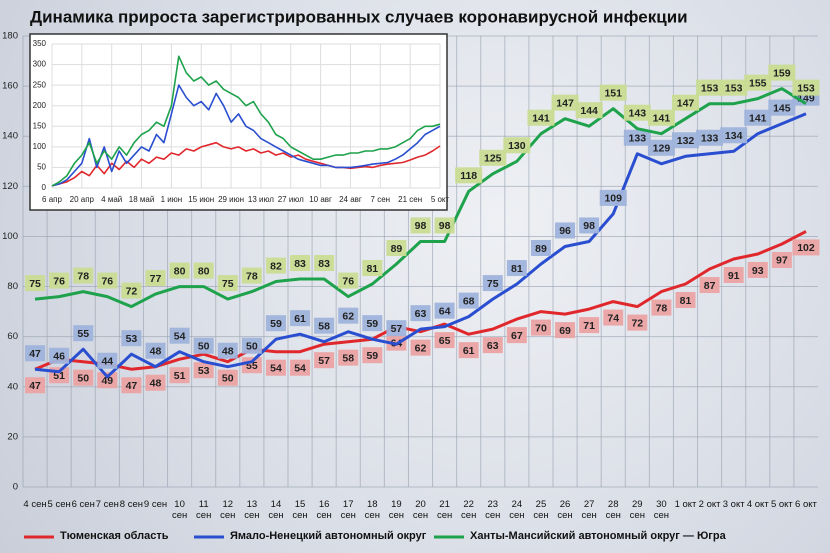 The height and width of the screenshot is (553, 830). What do you see at coordinates (201, 199) in the screenshot?
I see `x-tick-label: 15 июн` at bounding box center [201, 199].